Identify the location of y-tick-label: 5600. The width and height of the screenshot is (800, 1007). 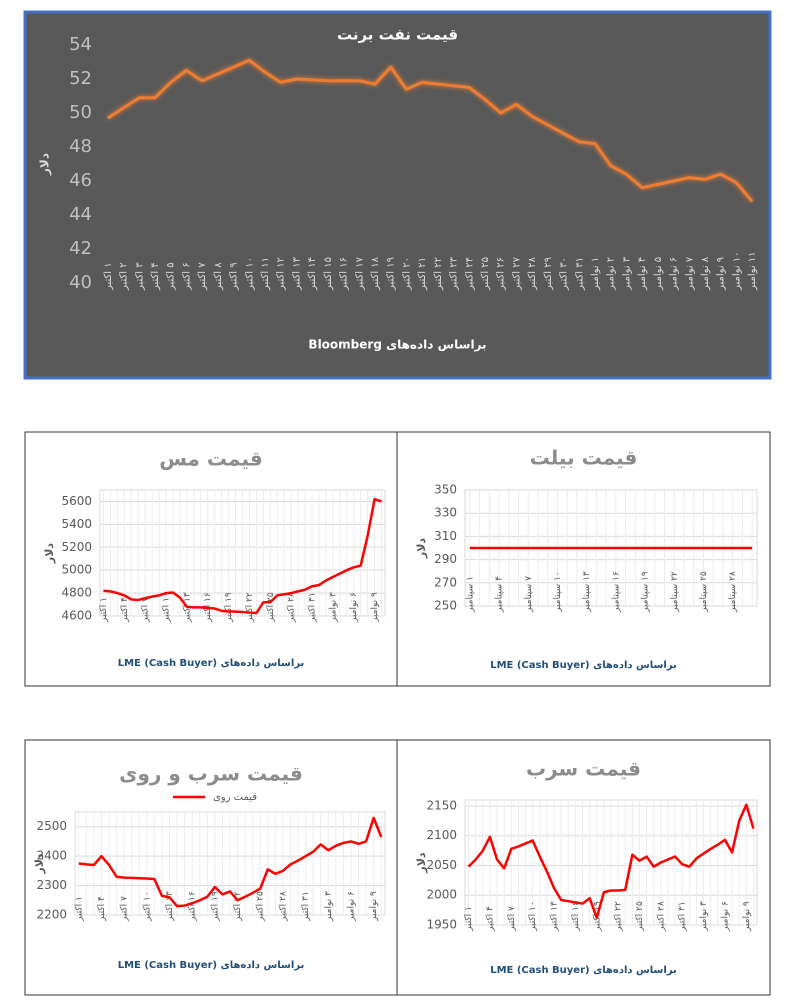
(76, 501).